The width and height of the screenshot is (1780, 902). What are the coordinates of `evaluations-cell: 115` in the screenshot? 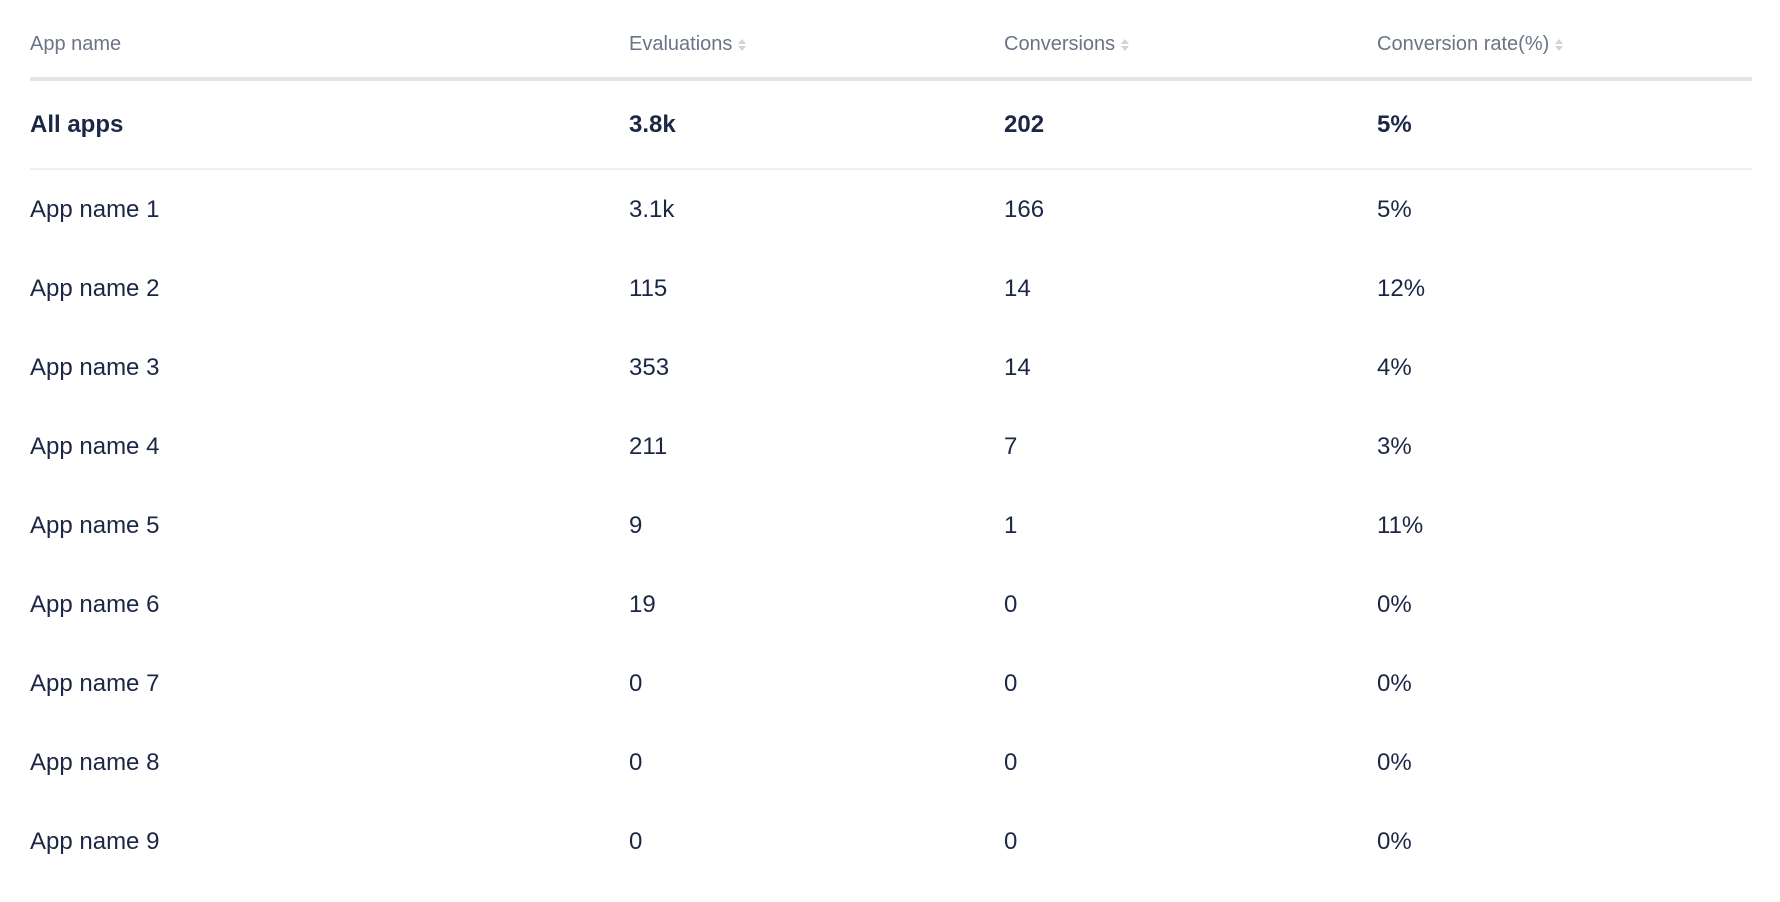 It's located at (648, 288).